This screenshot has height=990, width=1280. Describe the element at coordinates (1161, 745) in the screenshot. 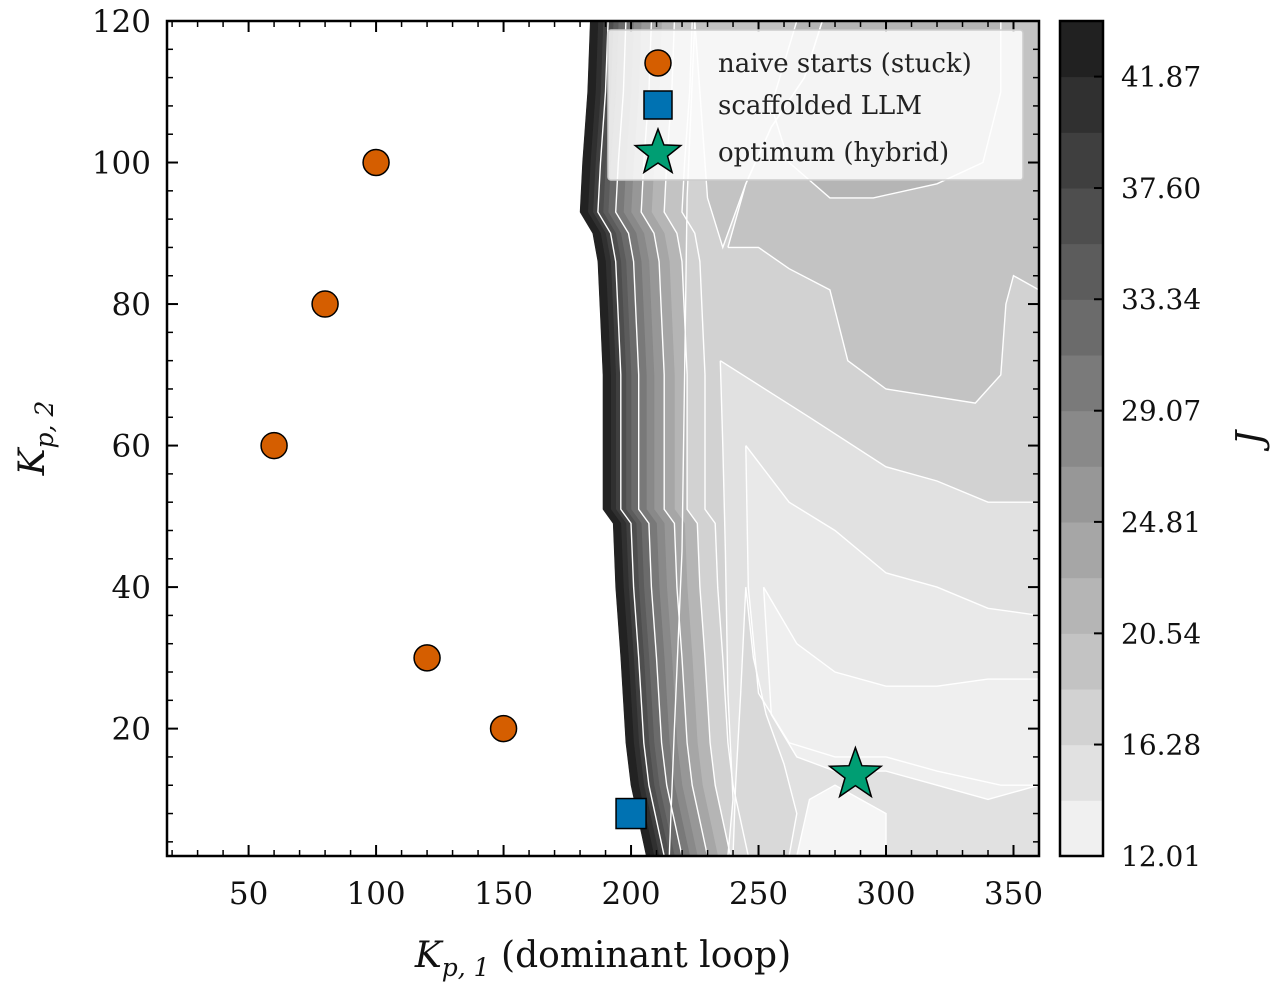

I see `colorbar-tick-label: 16.28` at that location.